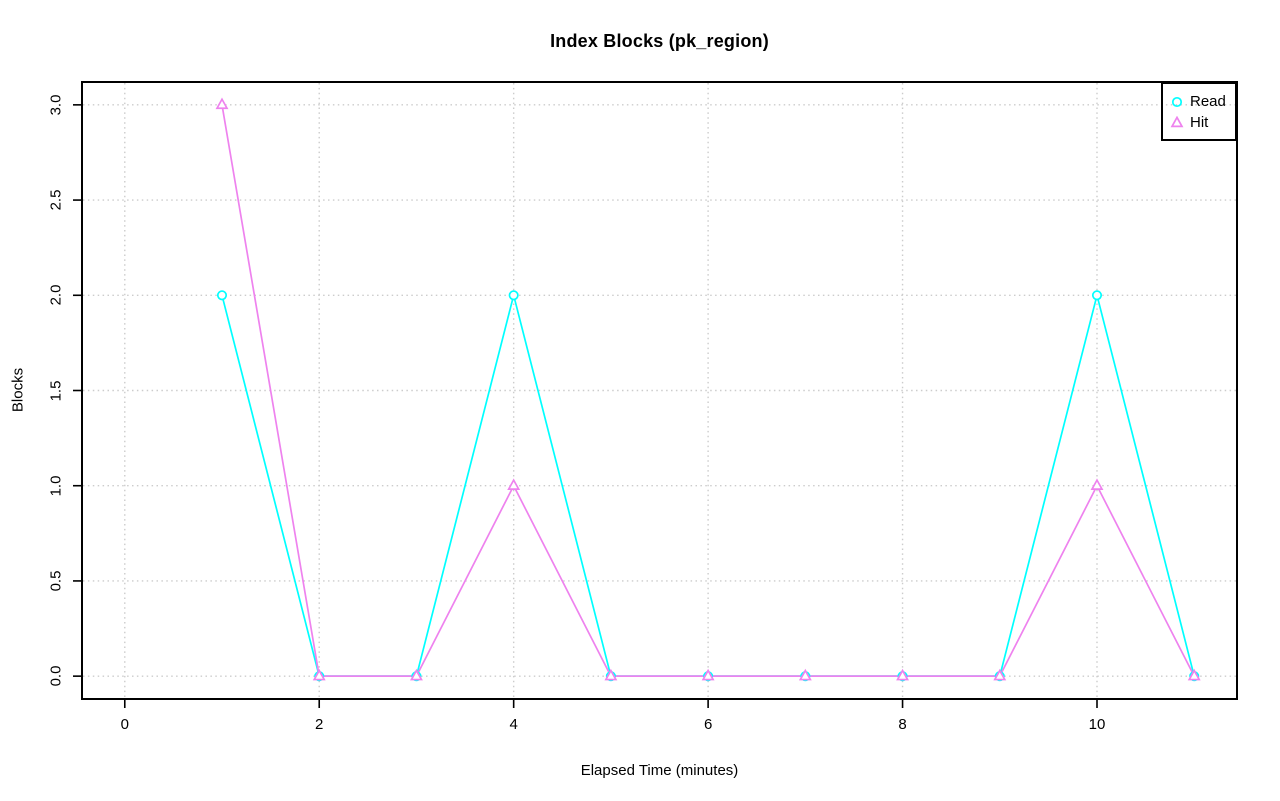 This screenshot has height=801, width=1280. What do you see at coordinates (56, 486) in the screenshot?
I see `y-tick-label: 1.0` at bounding box center [56, 486].